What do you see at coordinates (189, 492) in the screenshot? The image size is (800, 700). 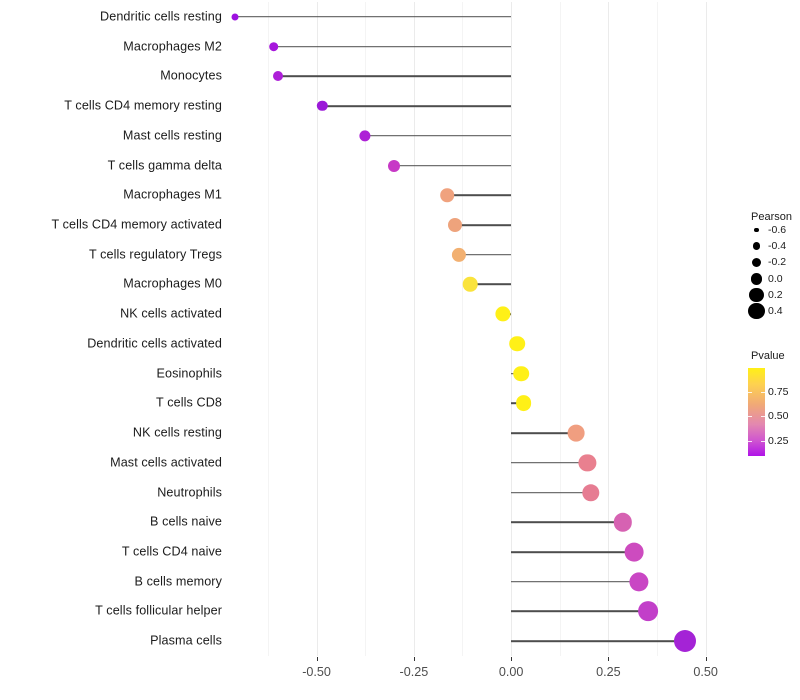 I see `y-axis-tick-label: Neutrophils` at bounding box center [189, 492].